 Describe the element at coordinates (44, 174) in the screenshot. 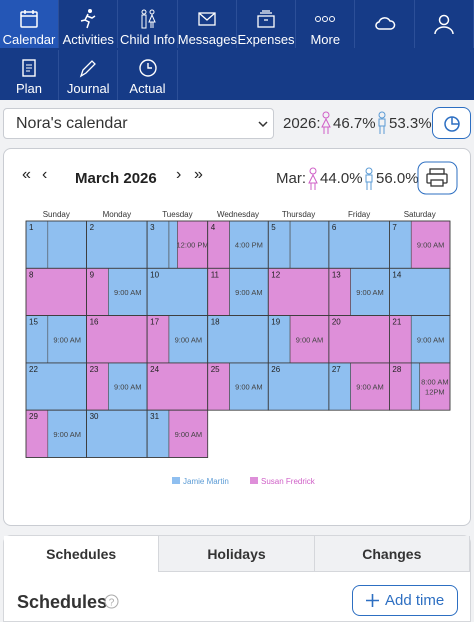

I see `prev-month: ‹` at that location.